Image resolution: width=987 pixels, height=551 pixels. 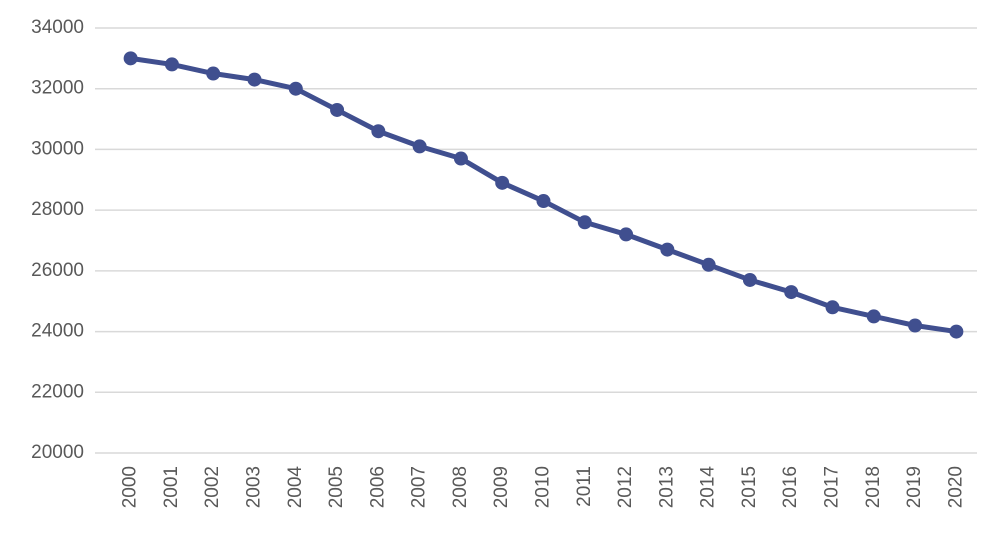 I want to click on x-tick-label: 2010, so click(x=543, y=487).